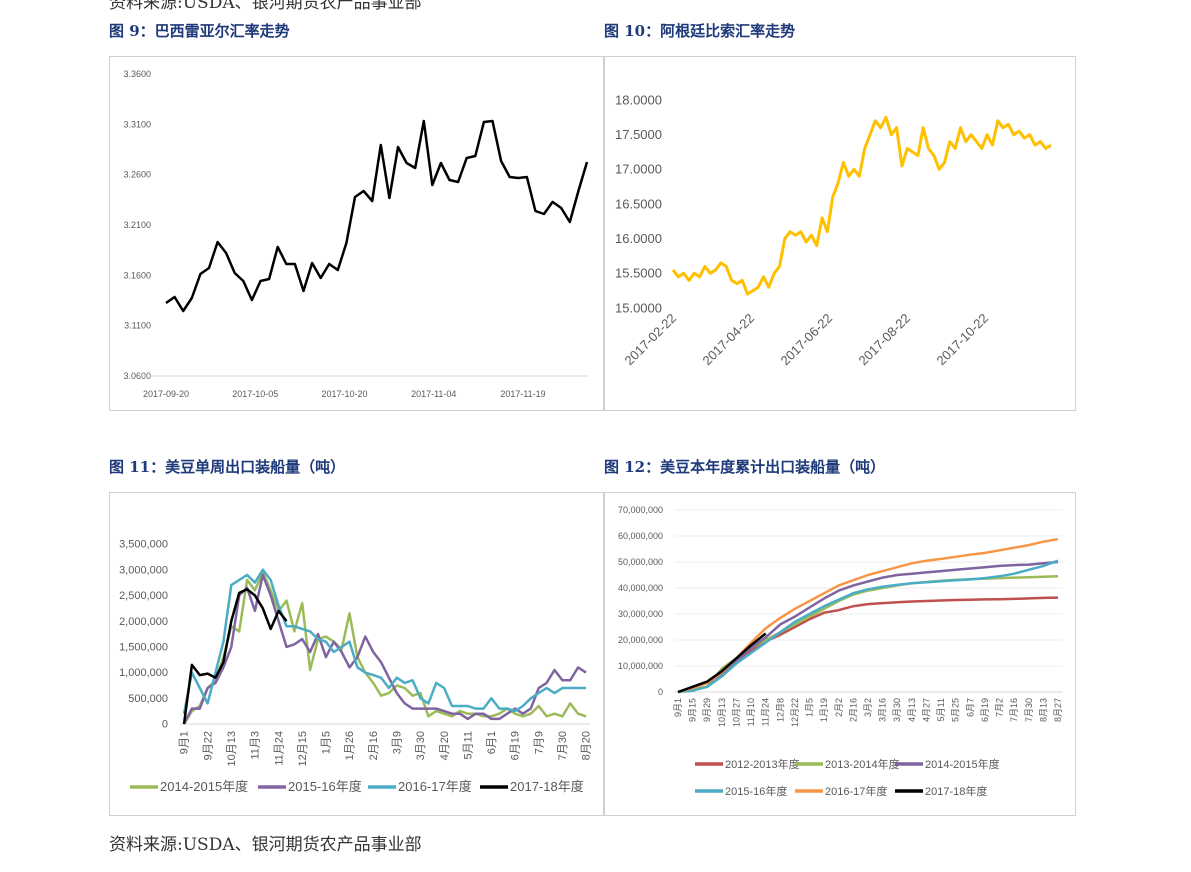 The height and width of the screenshot is (872, 1191). What do you see at coordinates (1014, 710) in the screenshot?
I see `x-tick-label: 7月16` at bounding box center [1014, 710].